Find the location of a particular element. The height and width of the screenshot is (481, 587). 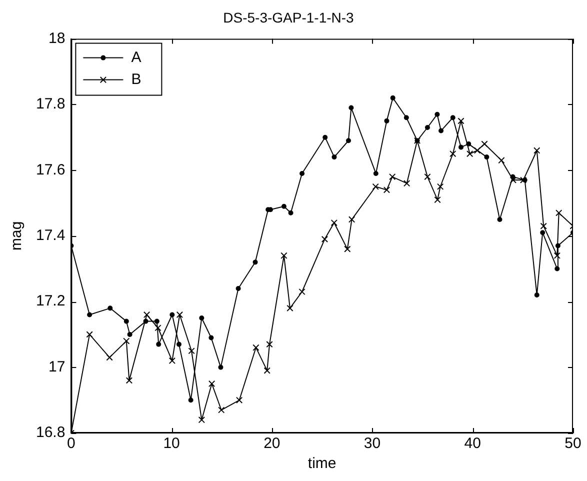

y-axis-title: mag is located at coordinates (17, 235).